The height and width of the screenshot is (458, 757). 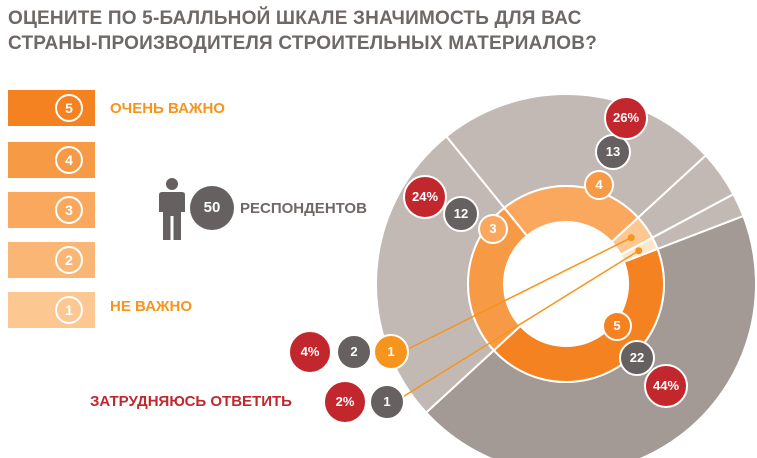 I want to click on scale-item-5: 5, so click(x=51, y=108).